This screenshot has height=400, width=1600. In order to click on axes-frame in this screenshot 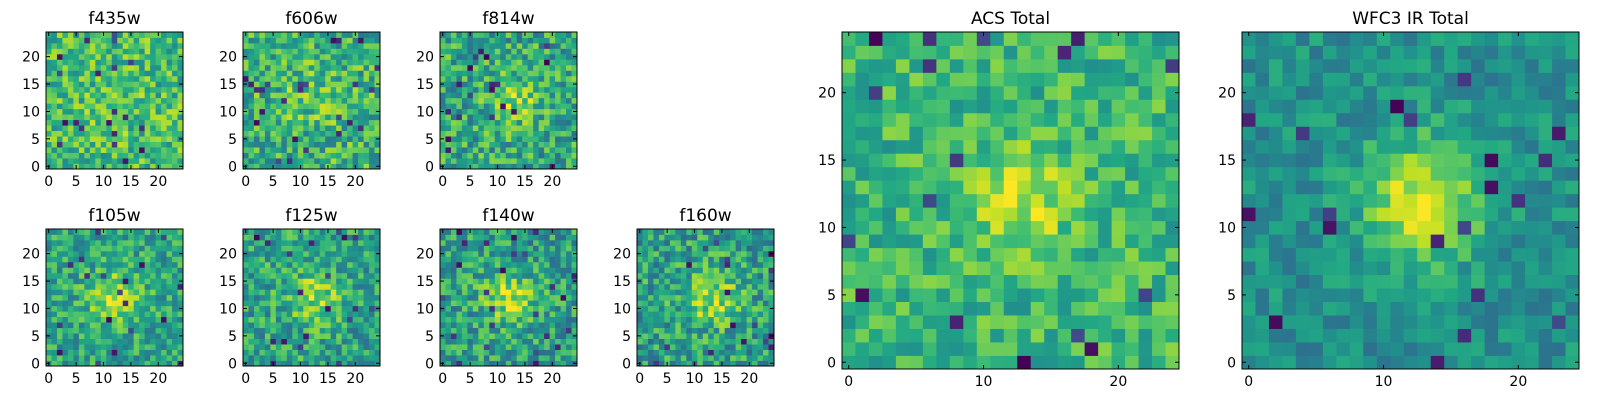, I will do `click(311, 100)`.